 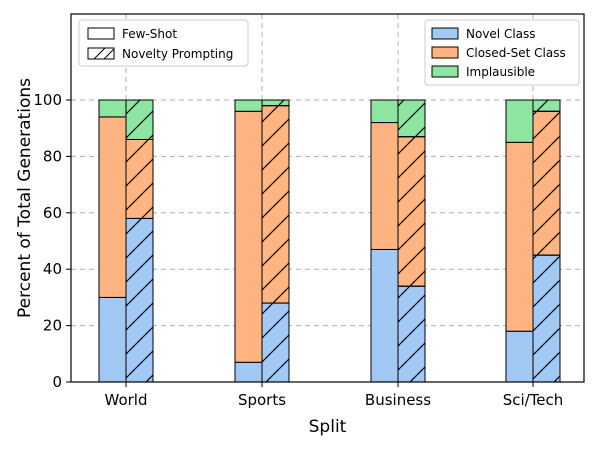 What do you see at coordinates (398, 400) in the screenshot?
I see `x-tick-label: Business` at bounding box center [398, 400].